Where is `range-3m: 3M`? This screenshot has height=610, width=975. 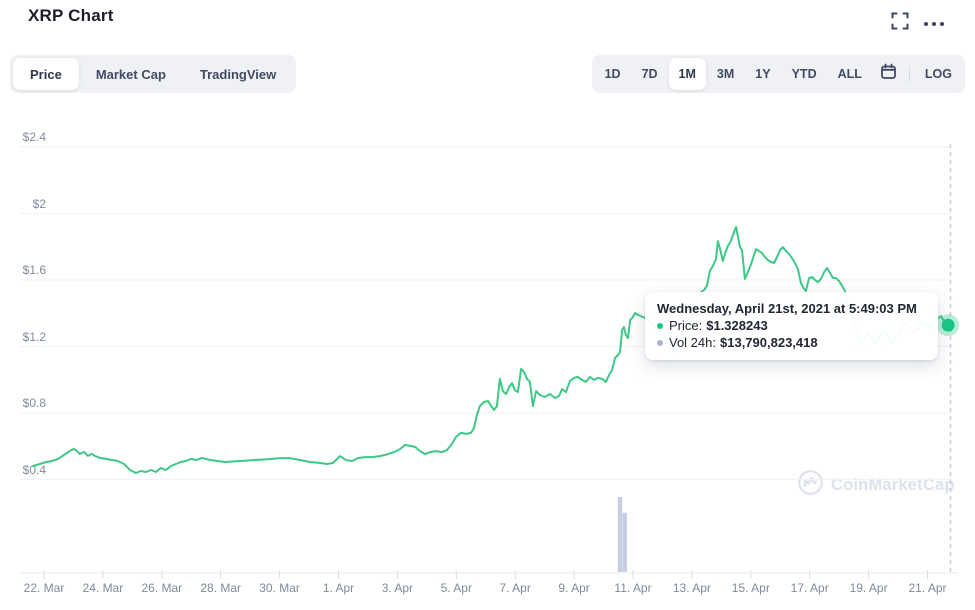
range-3m: 3M is located at coordinates (725, 74).